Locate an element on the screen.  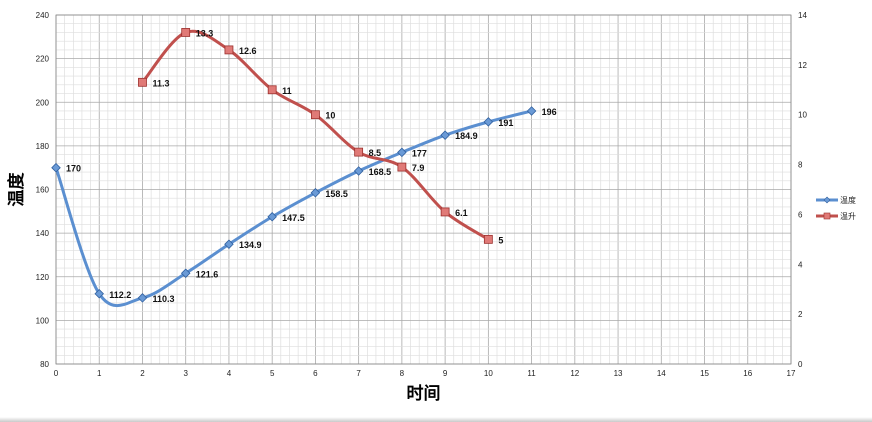
legend-marker-diamond is located at coordinates (827, 200).